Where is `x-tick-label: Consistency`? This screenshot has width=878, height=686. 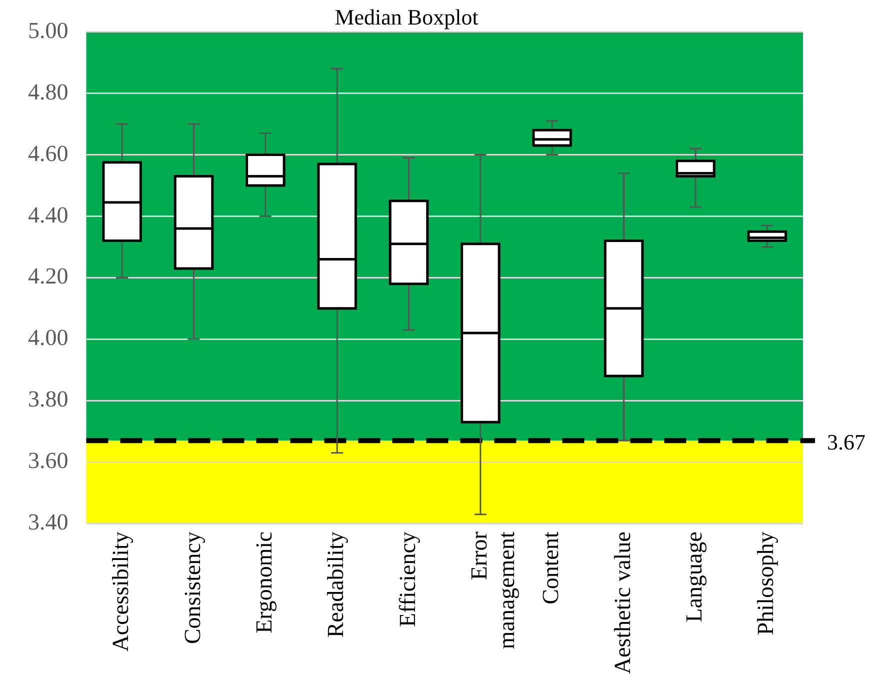
x-tick-label: Consistency is located at coordinates (192, 587).